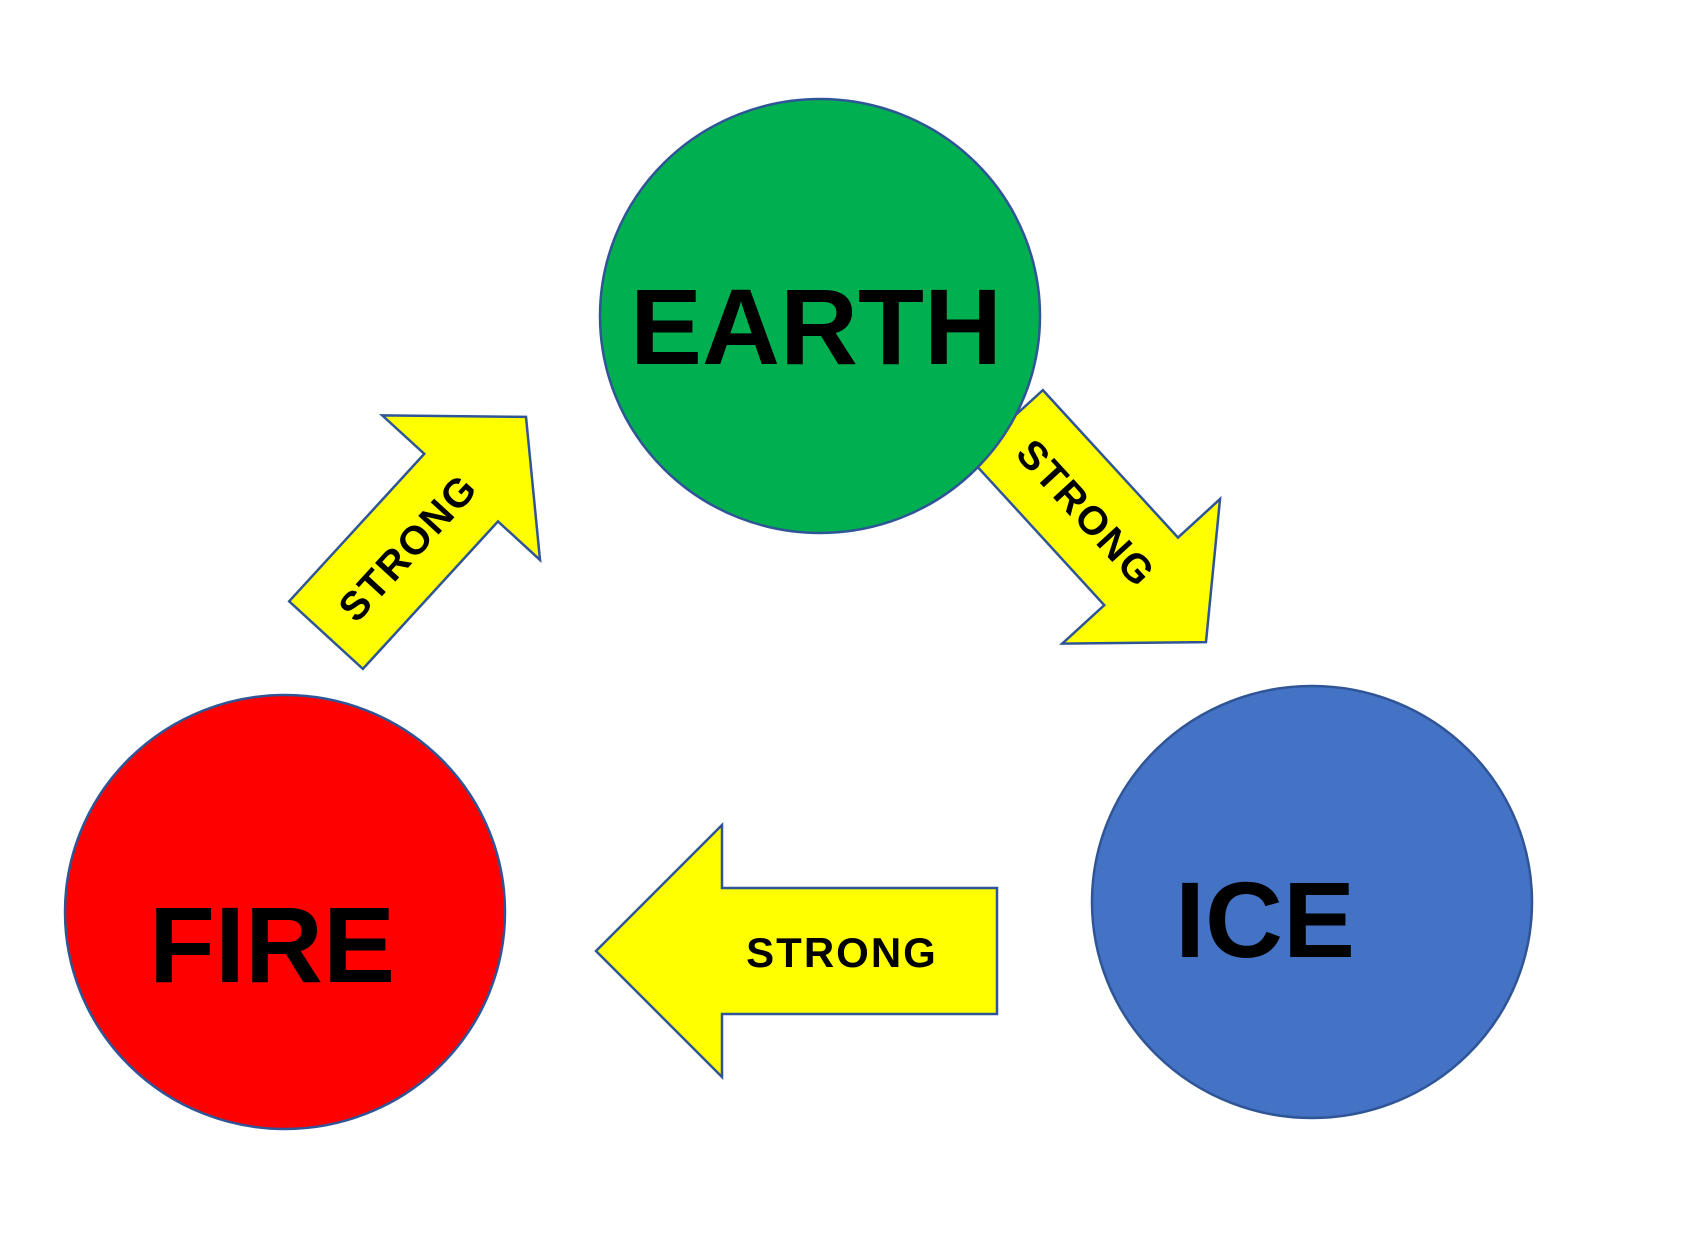 The height and width of the screenshot is (1258, 1691). I want to click on arrow-ice-to-fire: STRONG, so click(796, 951).